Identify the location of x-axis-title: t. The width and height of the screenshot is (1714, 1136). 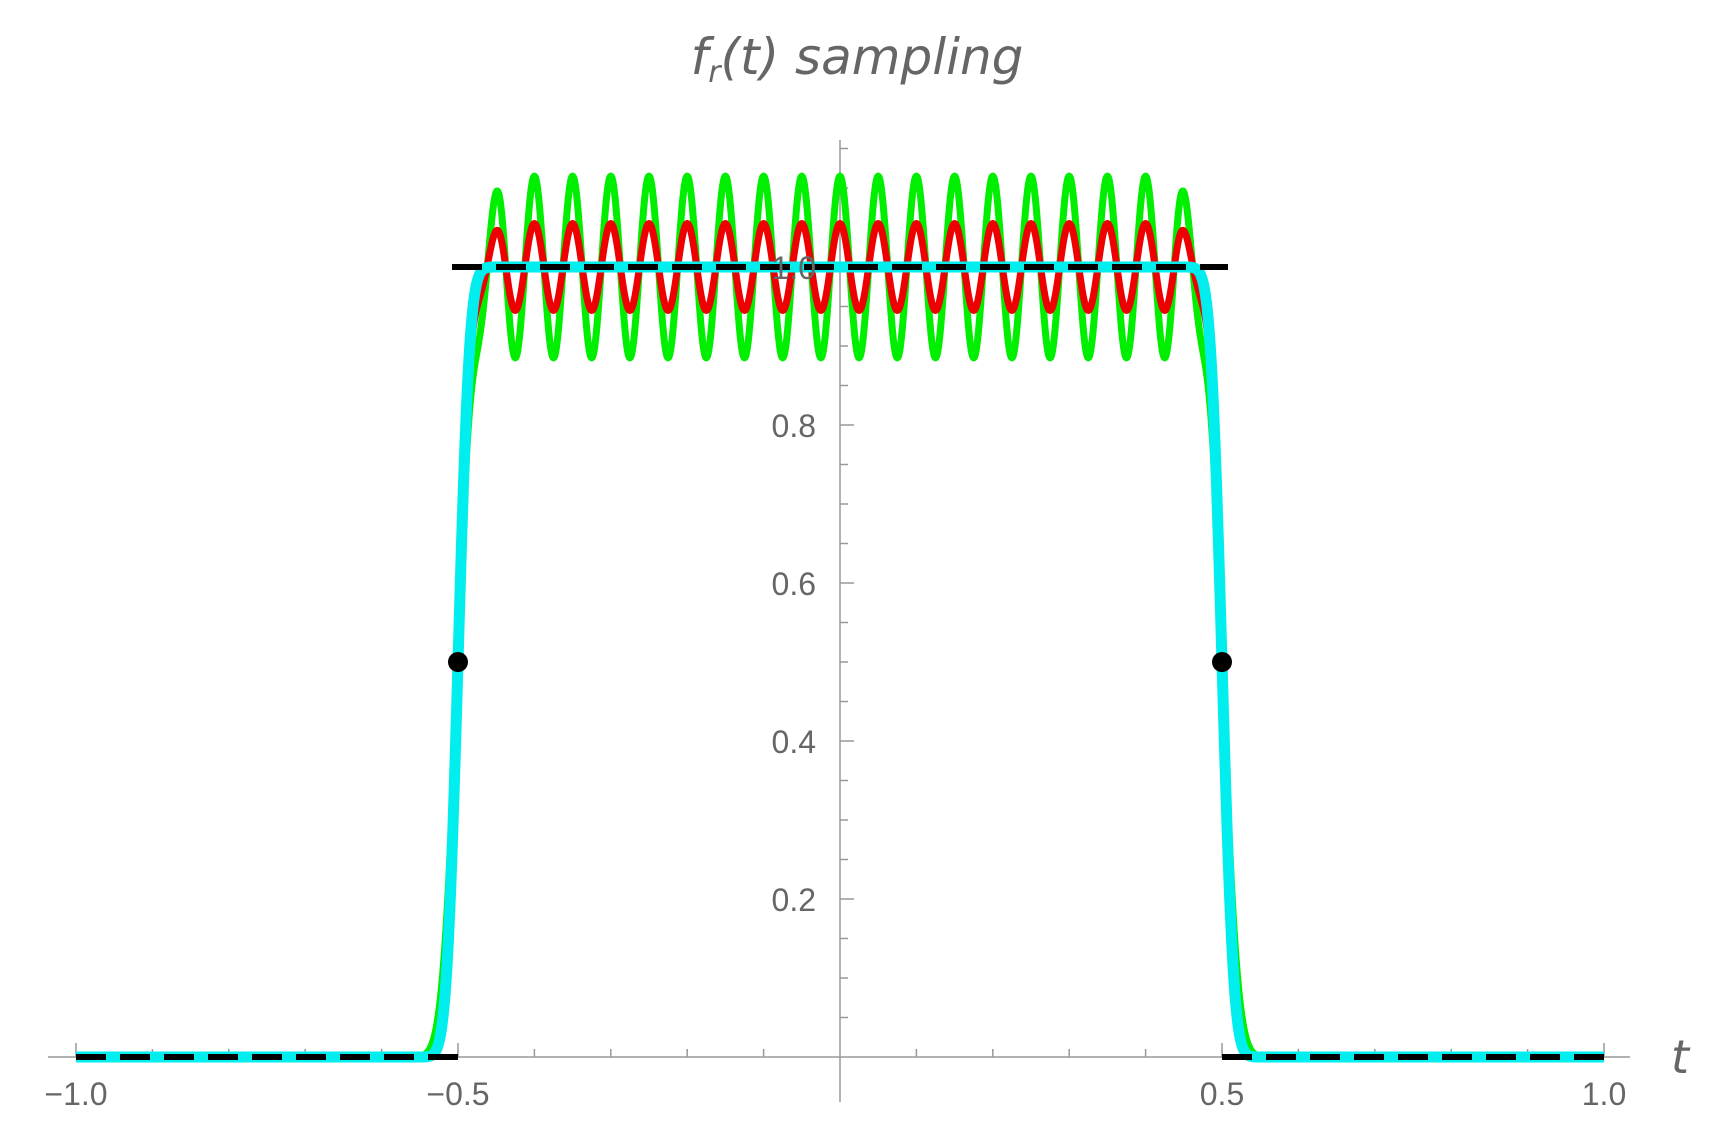
(1681, 1057).